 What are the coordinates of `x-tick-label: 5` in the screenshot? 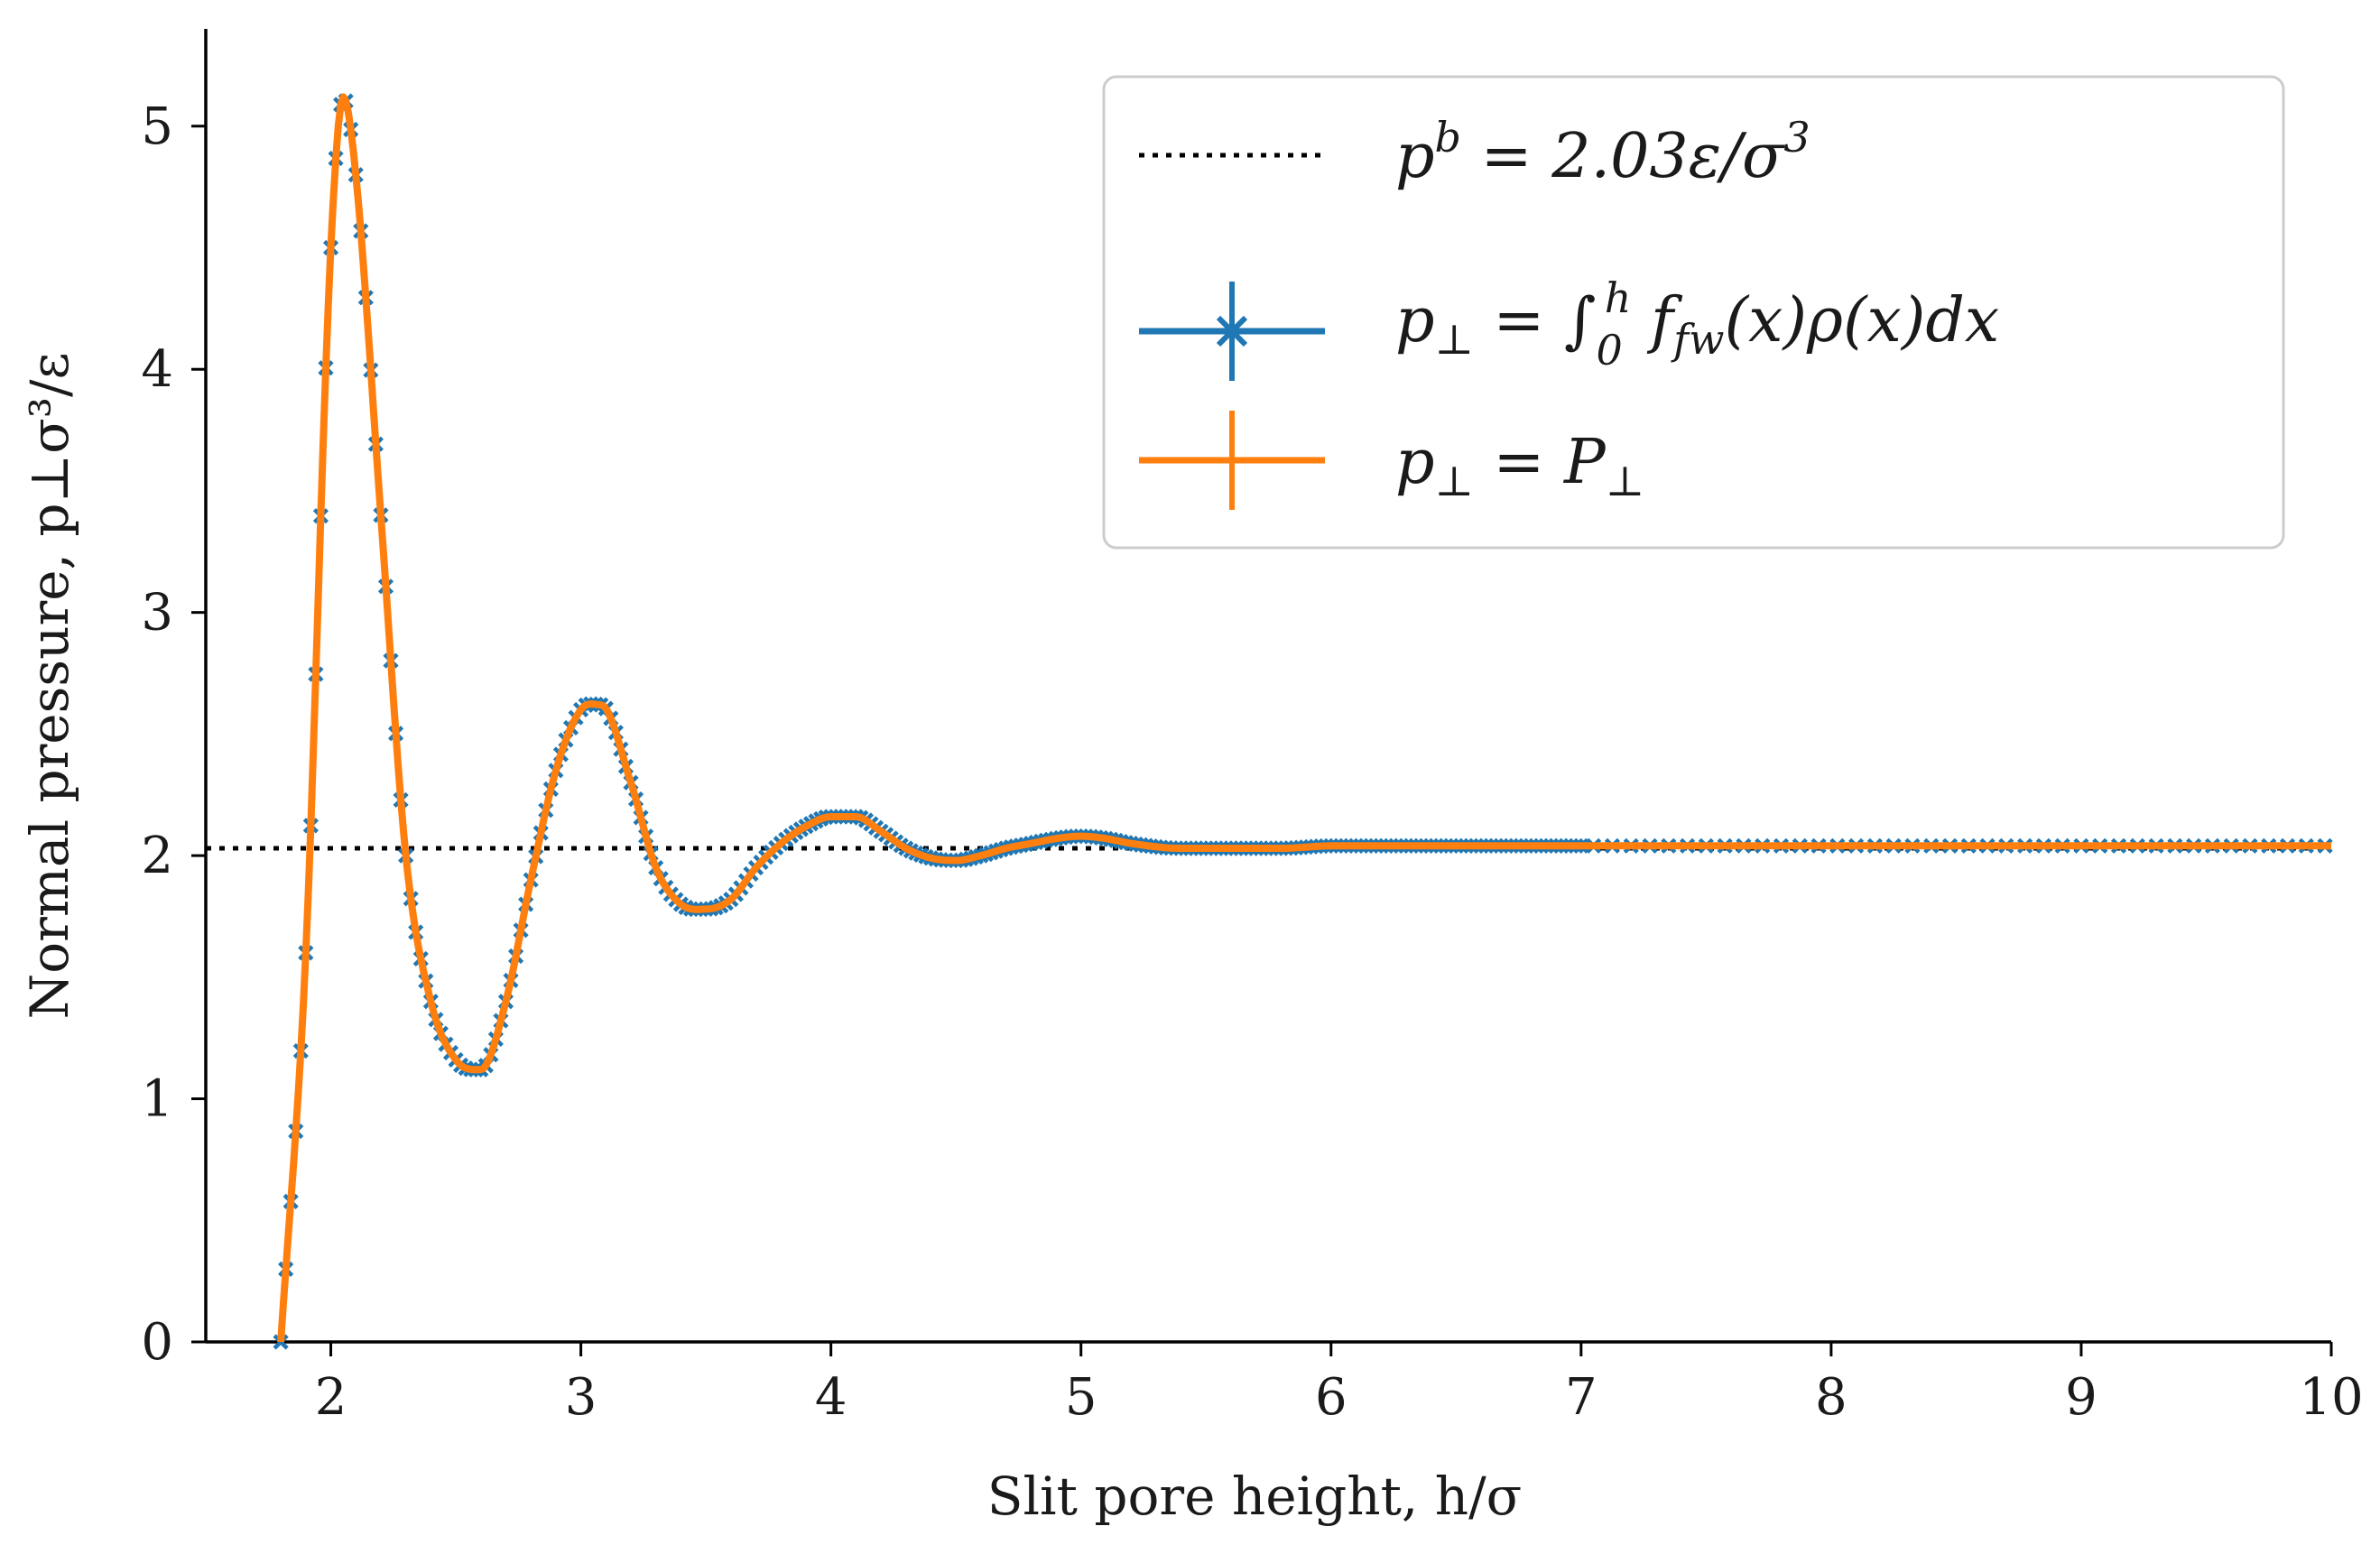 It's located at (1081, 1397).